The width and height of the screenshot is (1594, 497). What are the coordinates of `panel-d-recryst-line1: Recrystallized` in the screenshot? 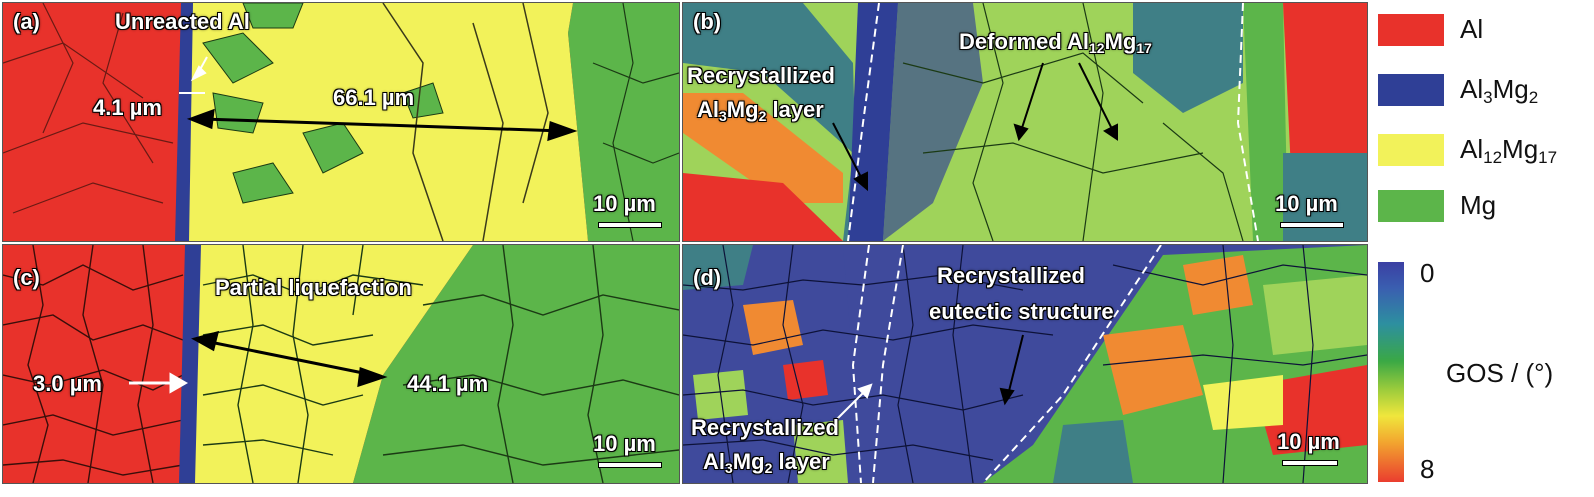 It's located at (765, 427).